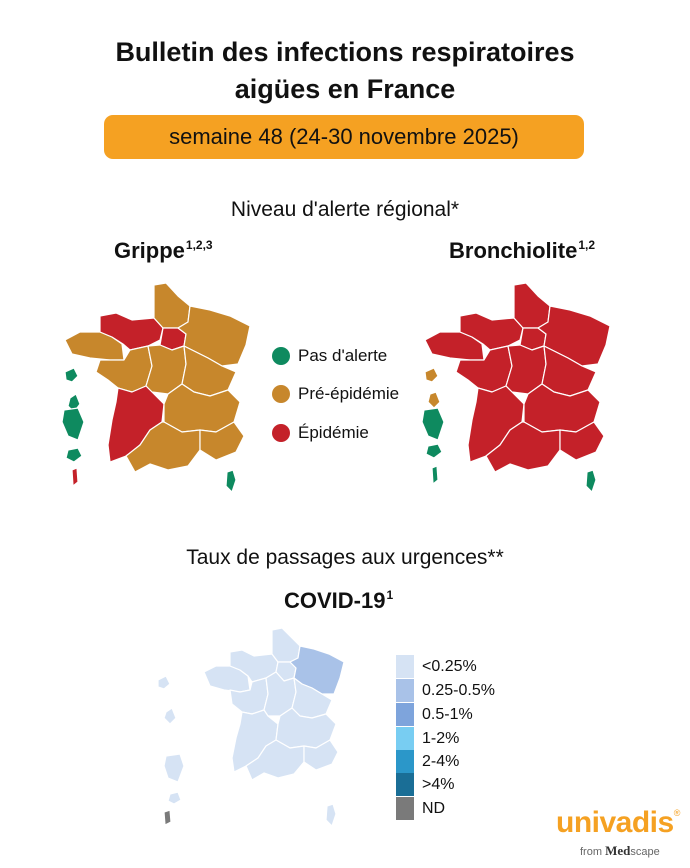 The image size is (690, 868). What do you see at coordinates (420, 808) in the screenshot?
I see `urgences-legend-item: ND` at bounding box center [420, 808].